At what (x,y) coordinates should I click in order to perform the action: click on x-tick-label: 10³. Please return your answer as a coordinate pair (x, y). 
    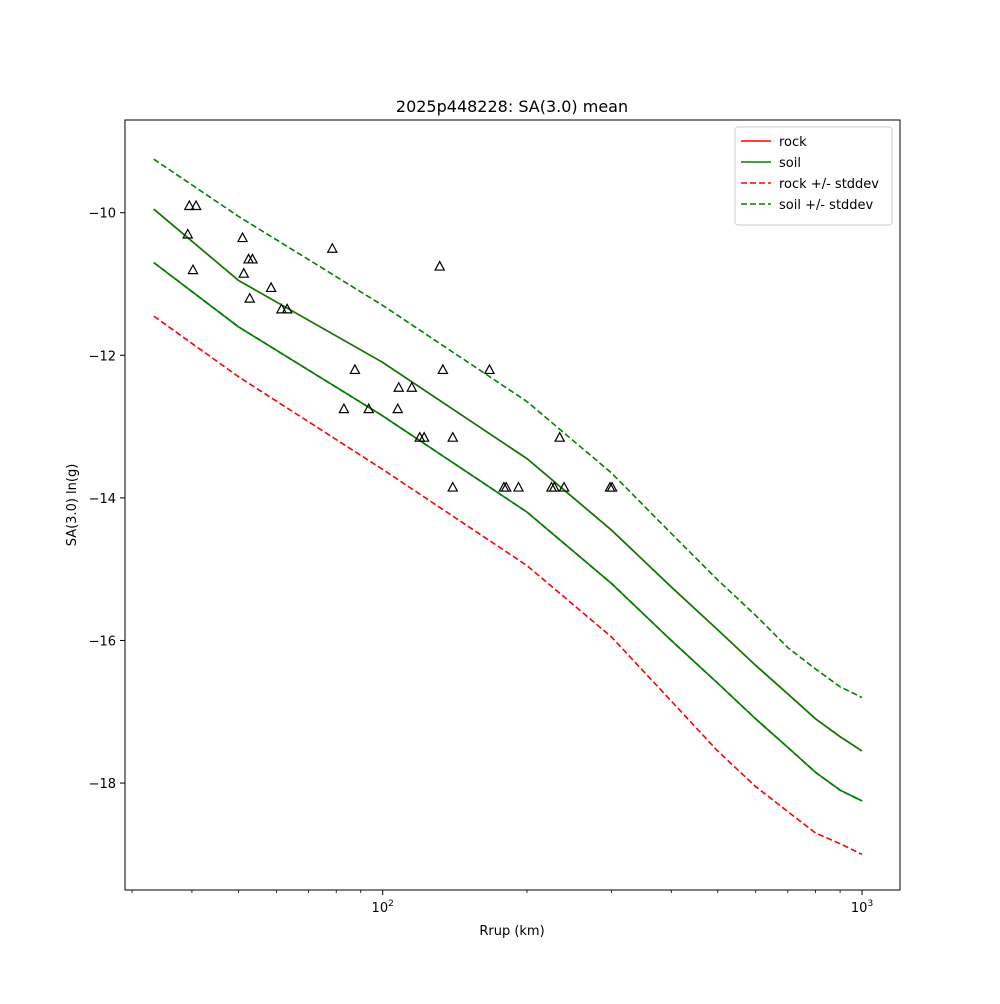
    Looking at the image, I should click on (862, 907).